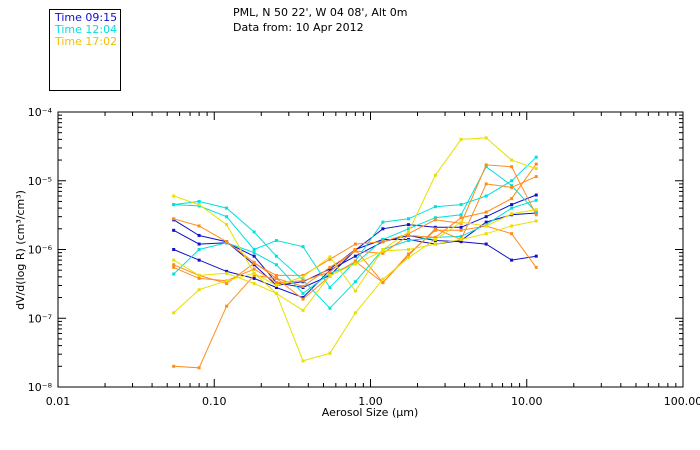  Describe the element at coordinates (298, 27) in the screenshot. I see `data-date: Data from: 10 Apr 2012` at that location.